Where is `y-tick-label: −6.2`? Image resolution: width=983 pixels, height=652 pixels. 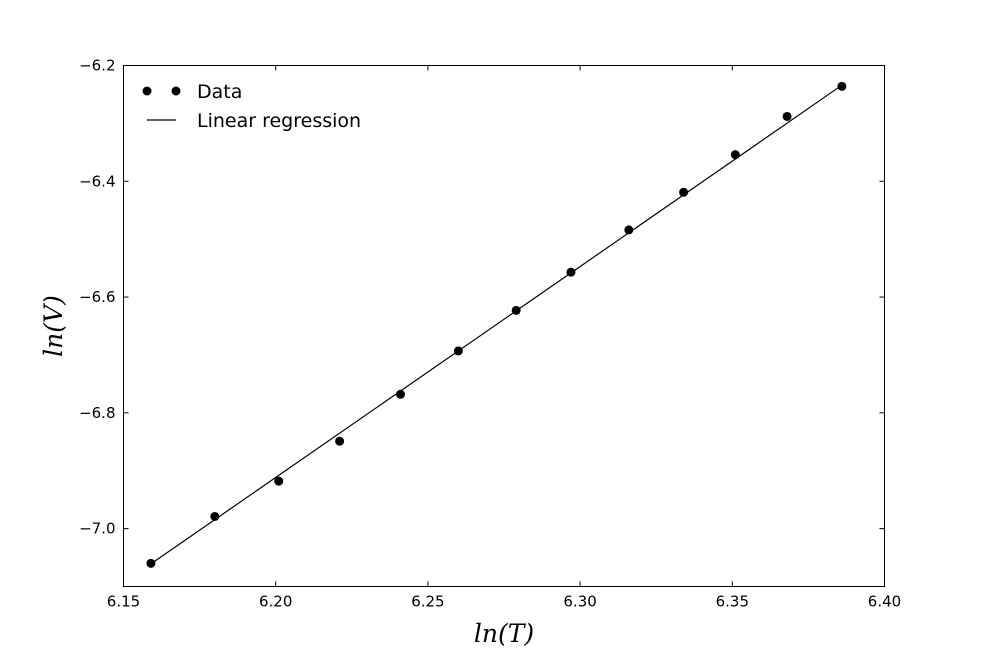
y-tick-label: −6.2 is located at coordinates (97, 66).